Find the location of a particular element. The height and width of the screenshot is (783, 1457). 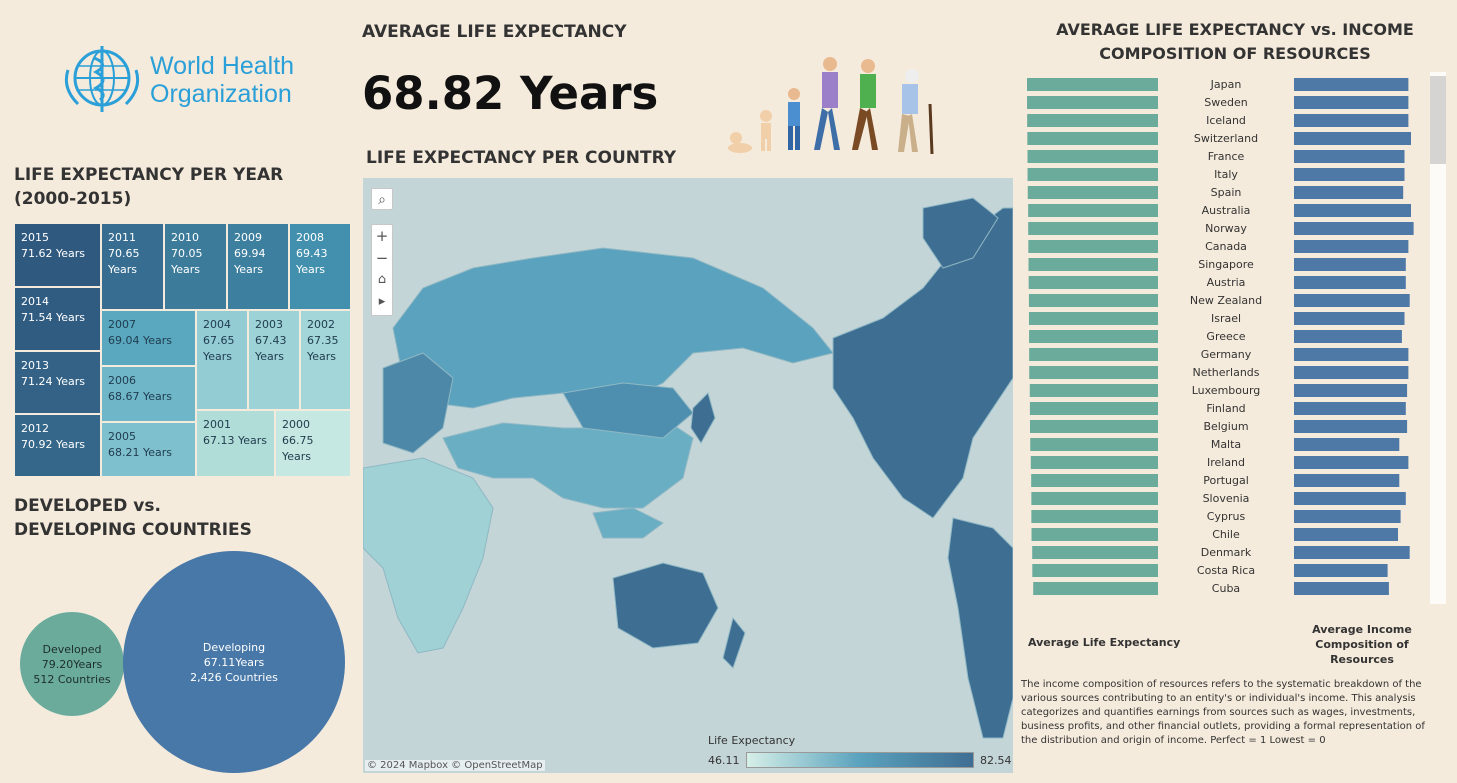

income-bar-australia is located at coordinates (1352, 210).